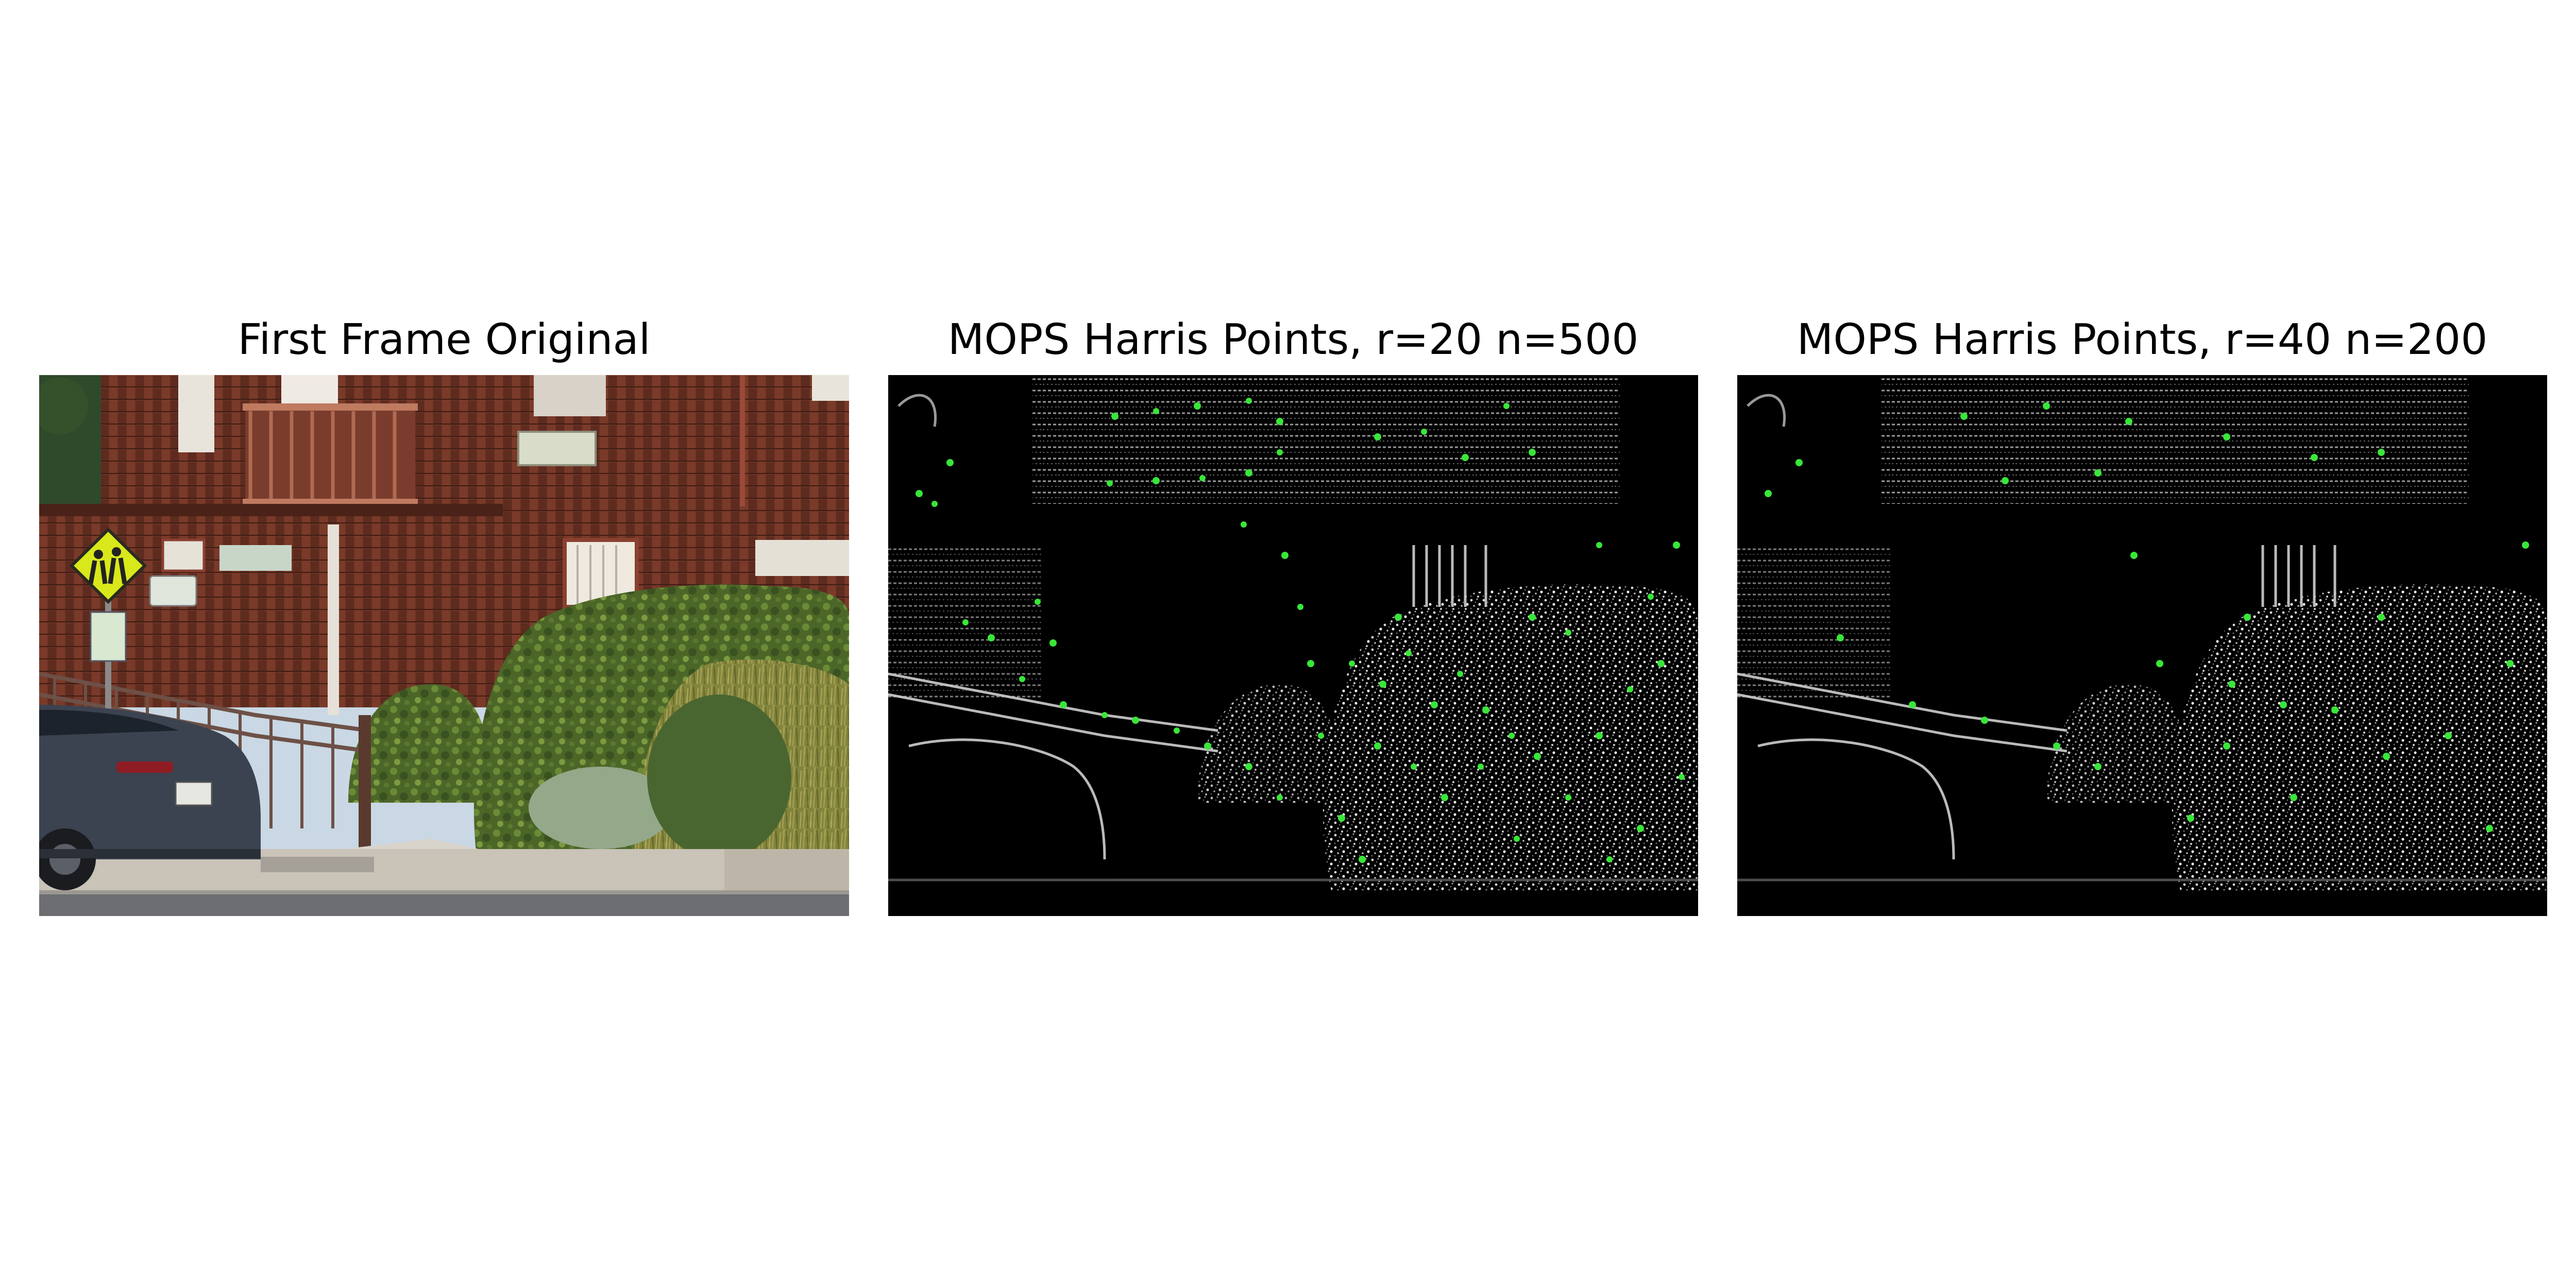  I want to click on harris-response-image-r20, so click(1293, 645).